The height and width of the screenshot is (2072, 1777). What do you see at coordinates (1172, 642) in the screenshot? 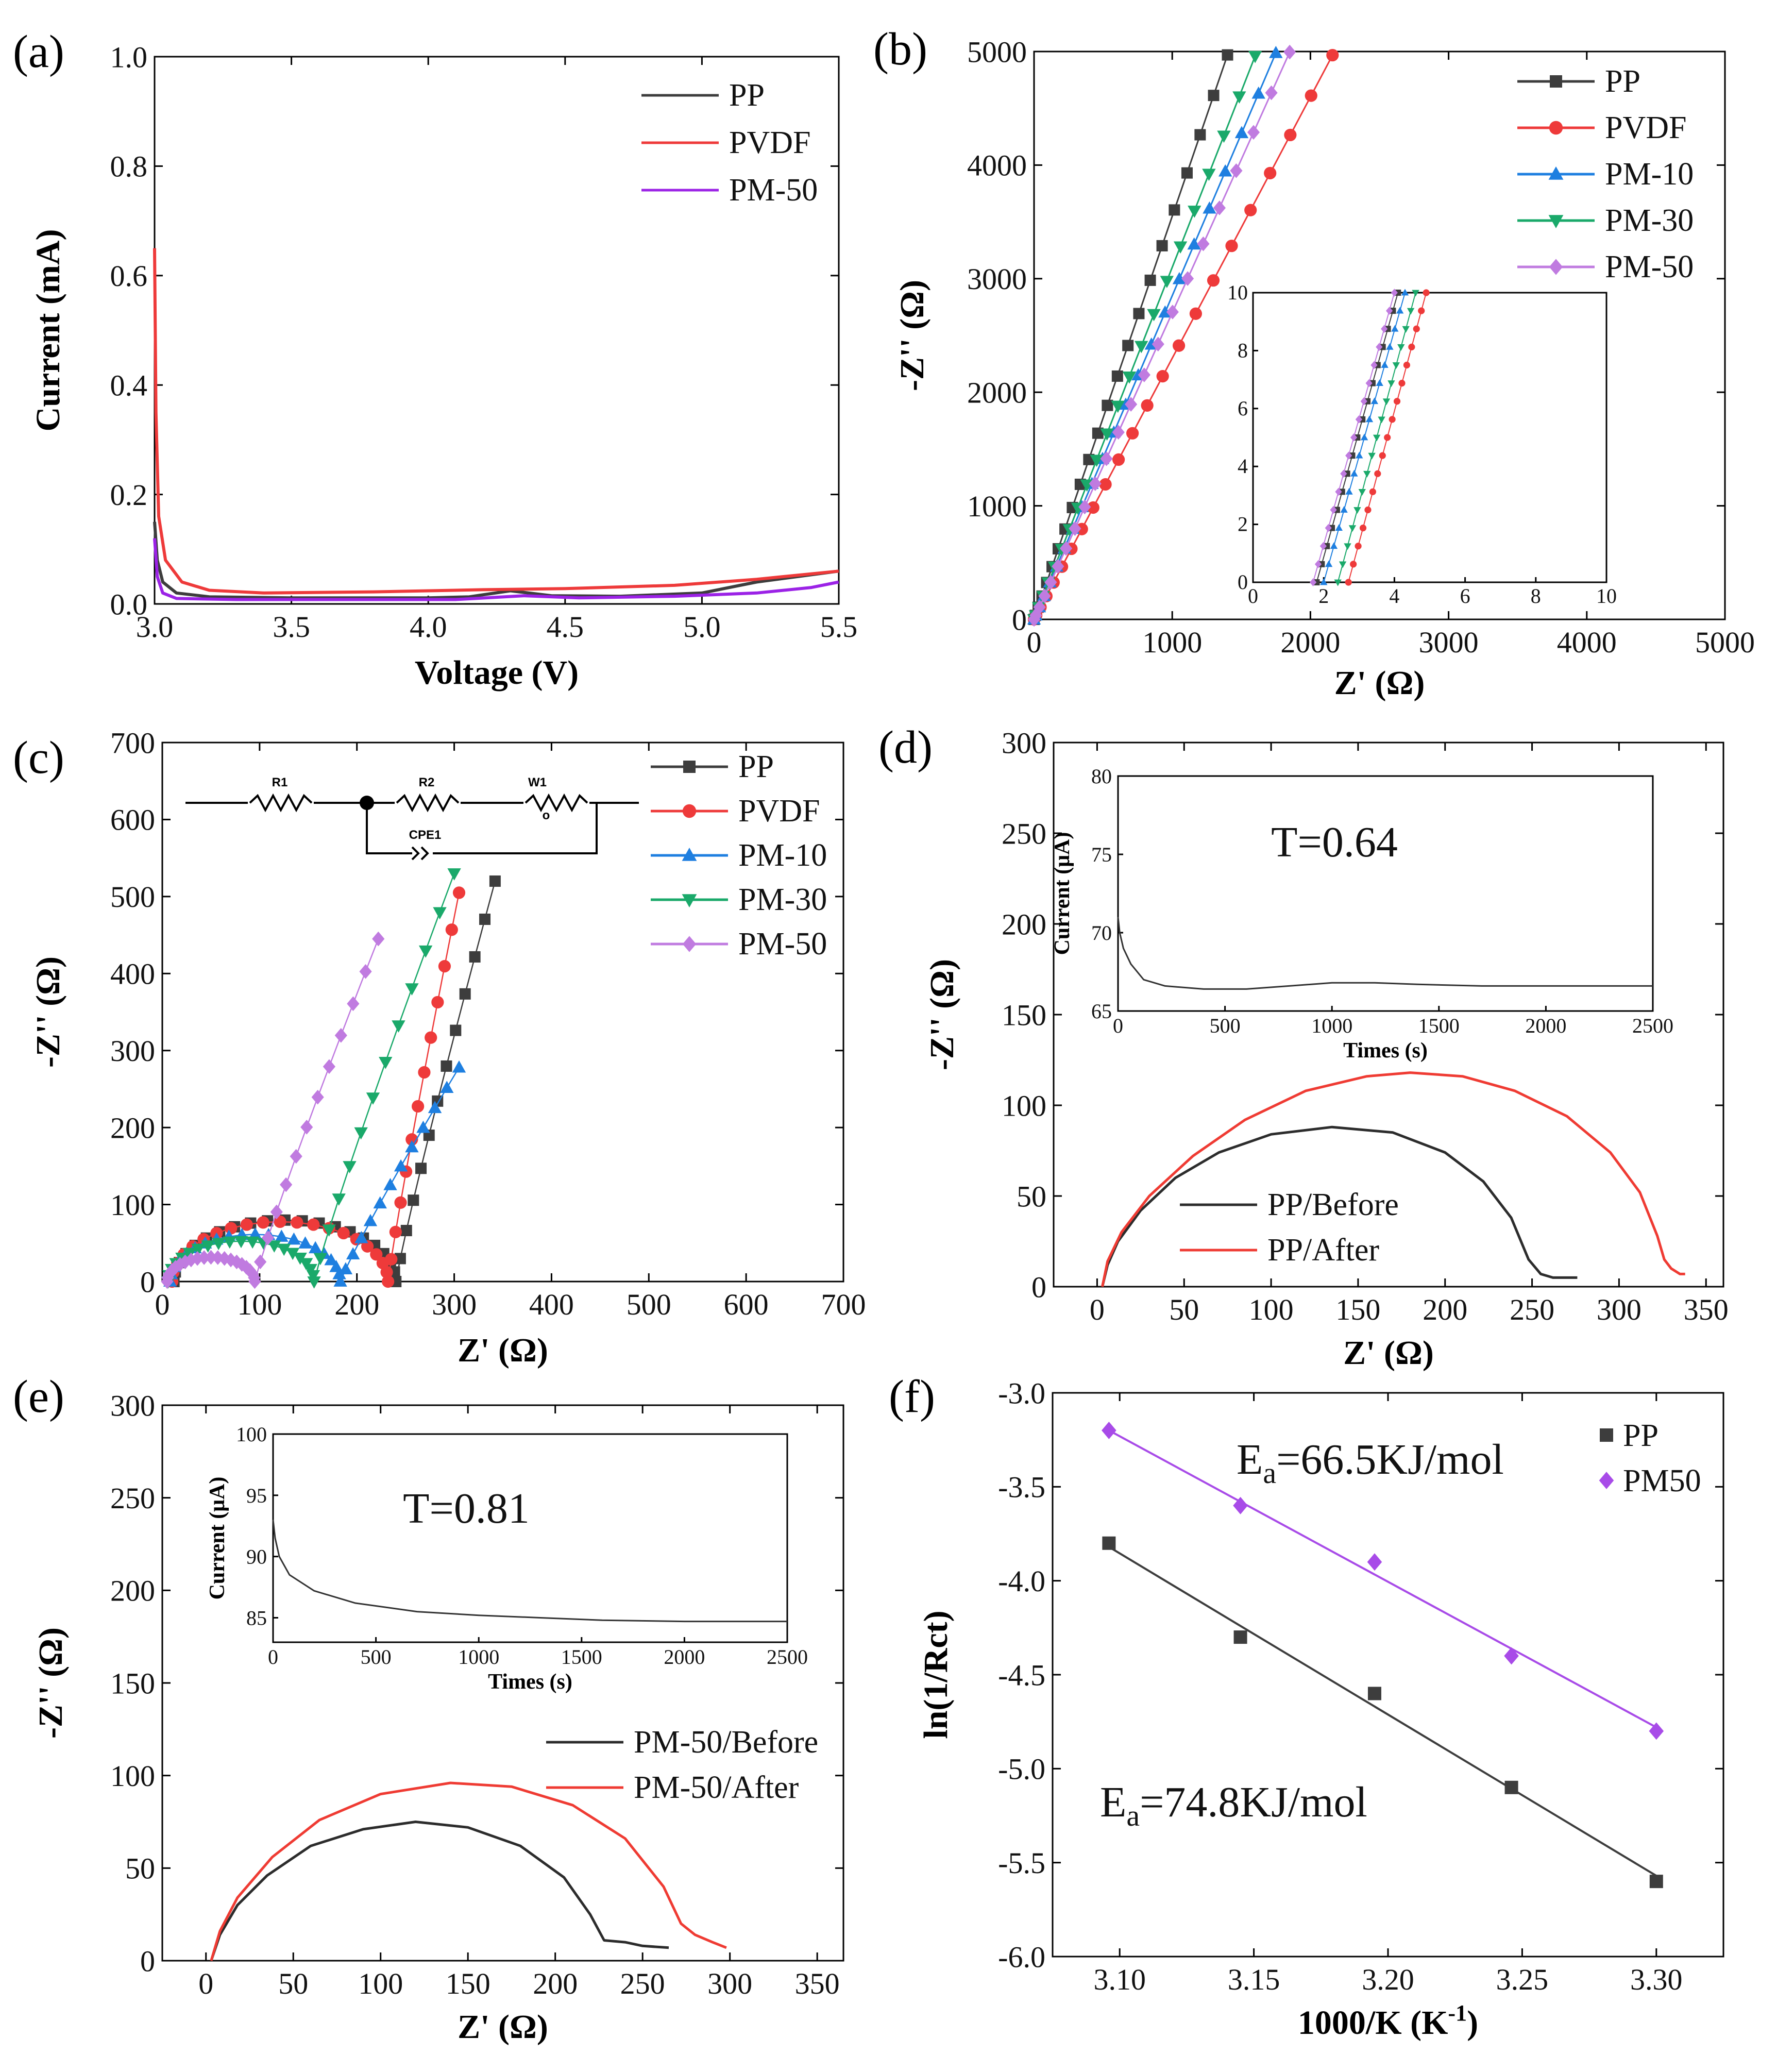
I see `x-tick-label: 1000` at bounding box center [1172, 642].